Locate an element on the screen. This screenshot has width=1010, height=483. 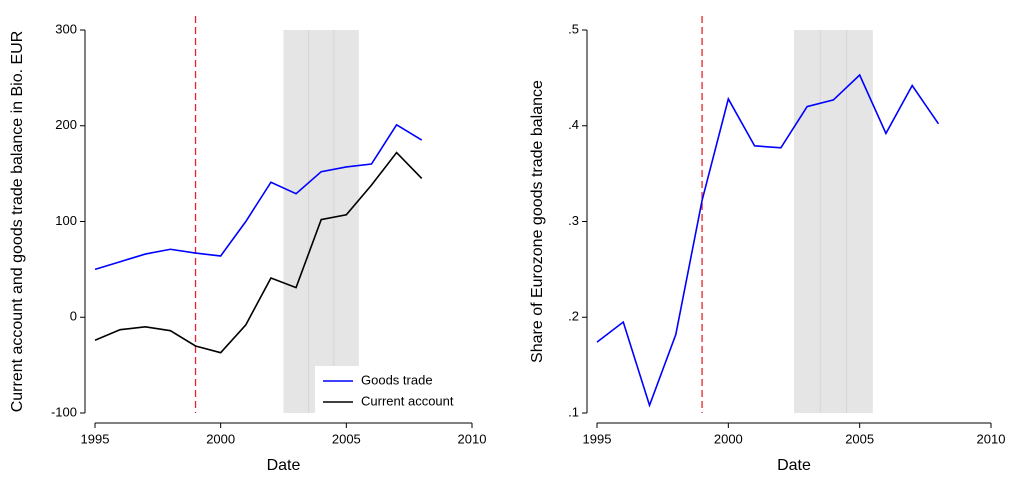
y-tick-label: -100 is located at coordinates (64, 411).